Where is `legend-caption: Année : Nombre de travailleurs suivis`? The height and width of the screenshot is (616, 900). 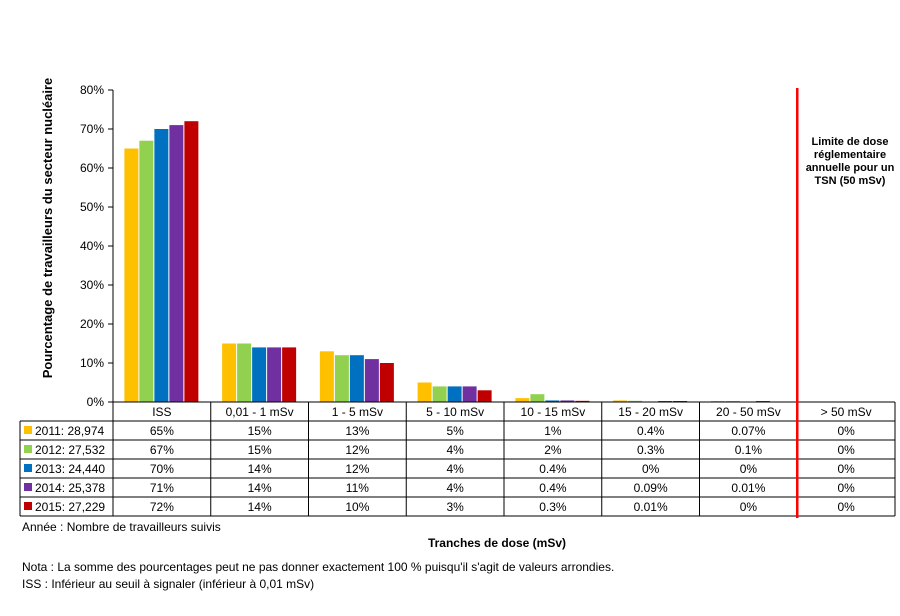 legend-caption: Année : Nombre de travailleurs suivis is located at coordinates (121, 527).